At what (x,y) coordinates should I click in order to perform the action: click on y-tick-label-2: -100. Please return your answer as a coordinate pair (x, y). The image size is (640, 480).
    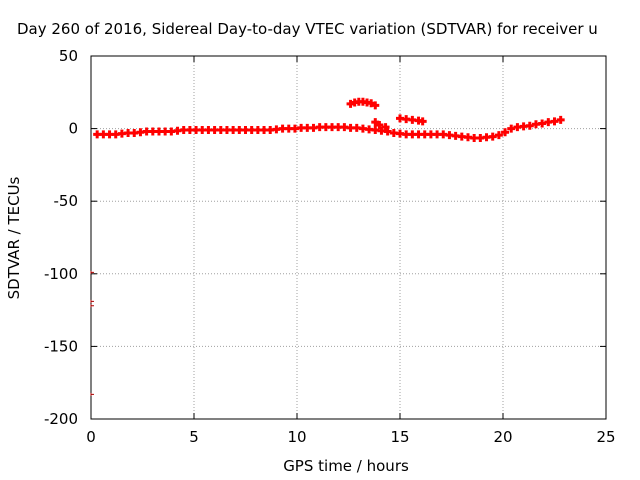
    Looking at the image, I should click on (61, 274).